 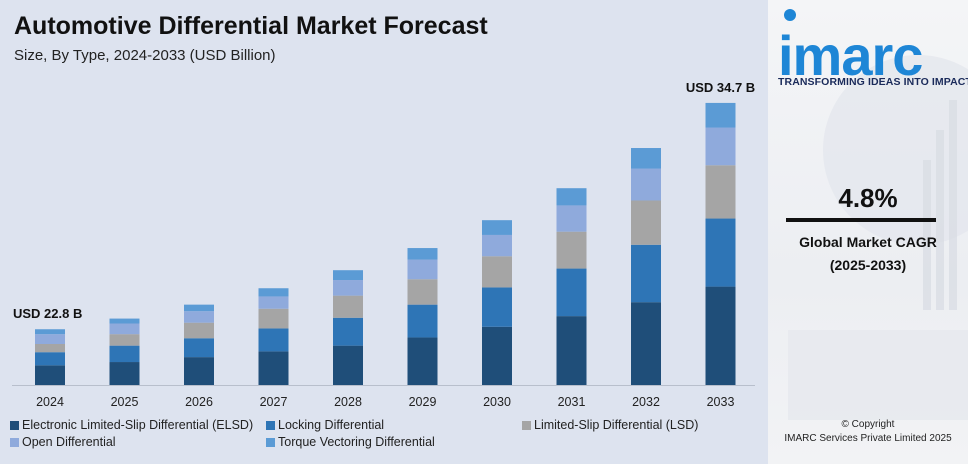 What do you see at coordinates (790, 15) in the screenshot?
I see `logo-dot` at bounding box center [790, 15].